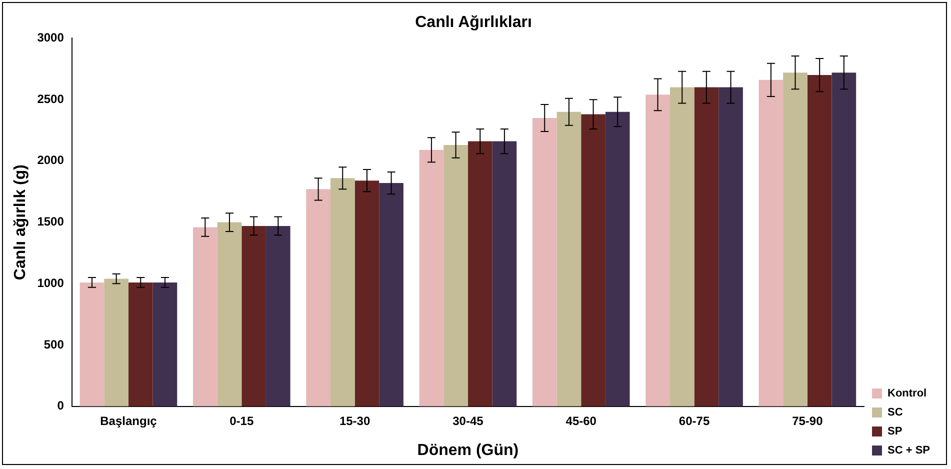  Describe the element at coordinates (694, 421) in the screenshot. I see `x-tick-label: 60-75` at that location.